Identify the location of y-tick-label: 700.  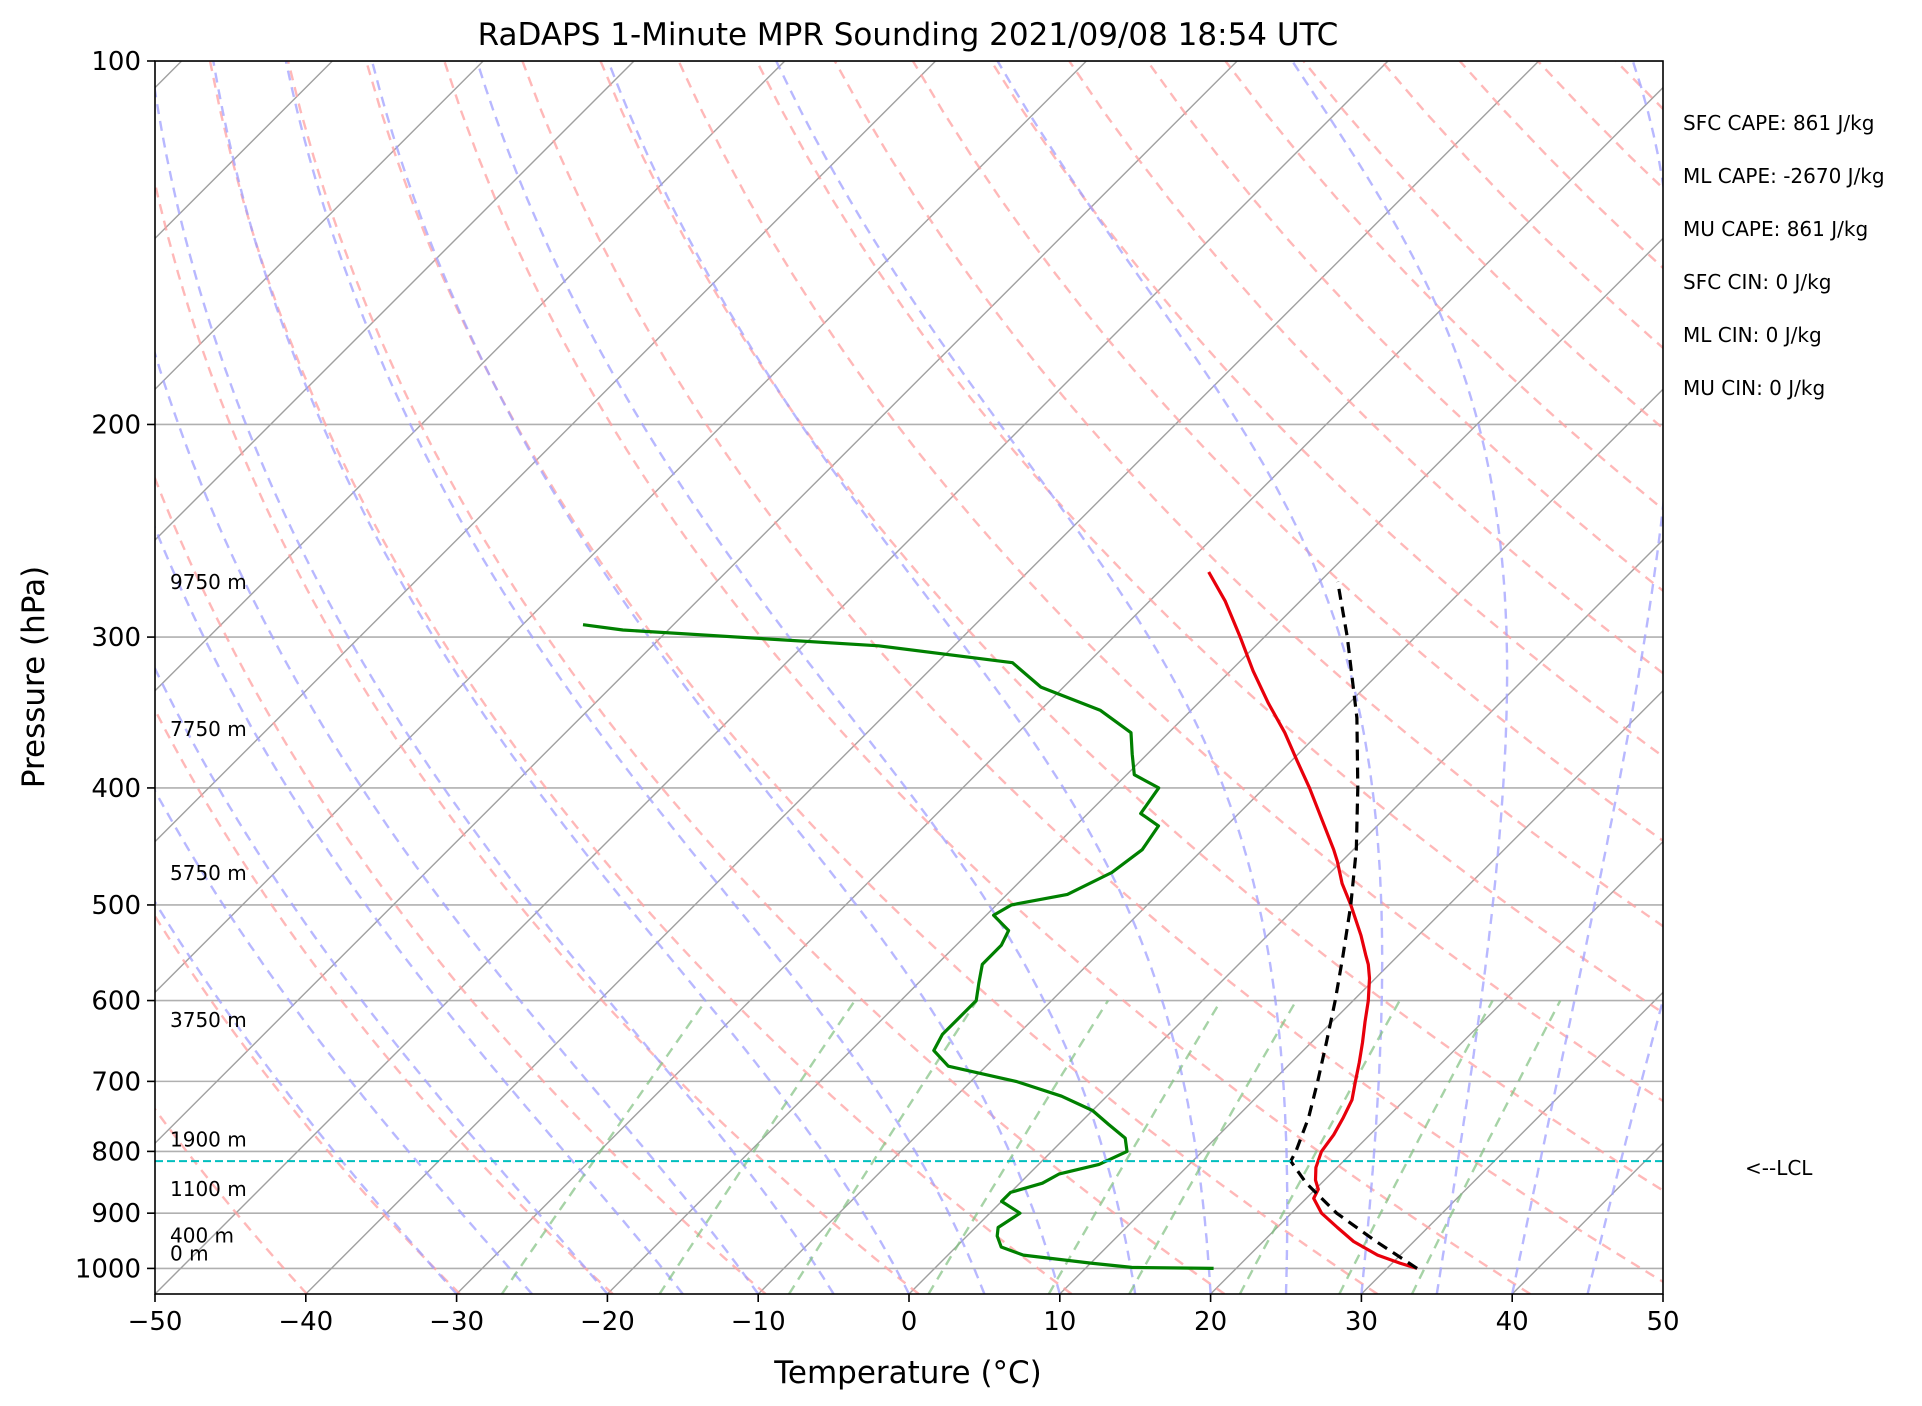
(116, 1082).